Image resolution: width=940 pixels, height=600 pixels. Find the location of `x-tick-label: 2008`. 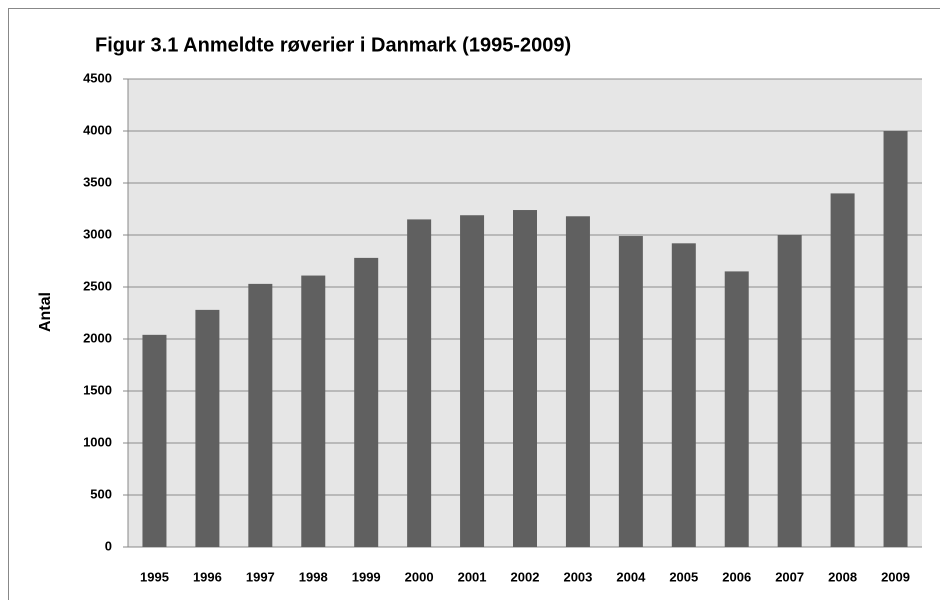

x-tick-label: 2008 is located at coordinates (842, 576).